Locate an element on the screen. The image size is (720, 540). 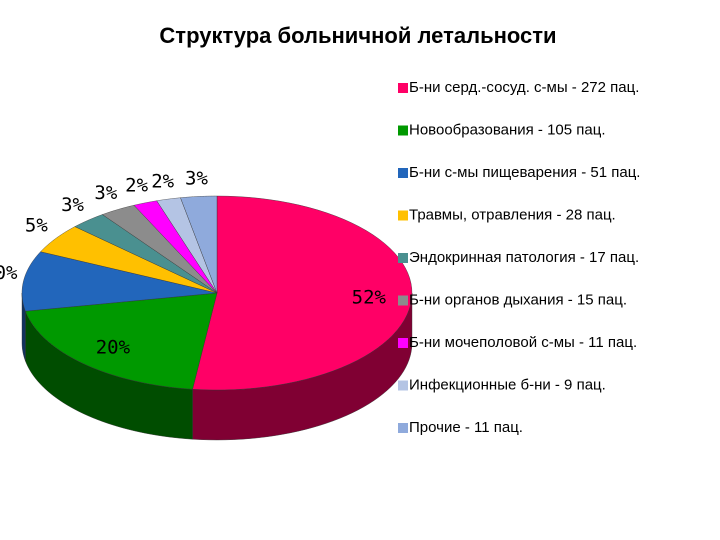
legend-label: Новообразования - 105 пац. is located at coordinates (507, 129).